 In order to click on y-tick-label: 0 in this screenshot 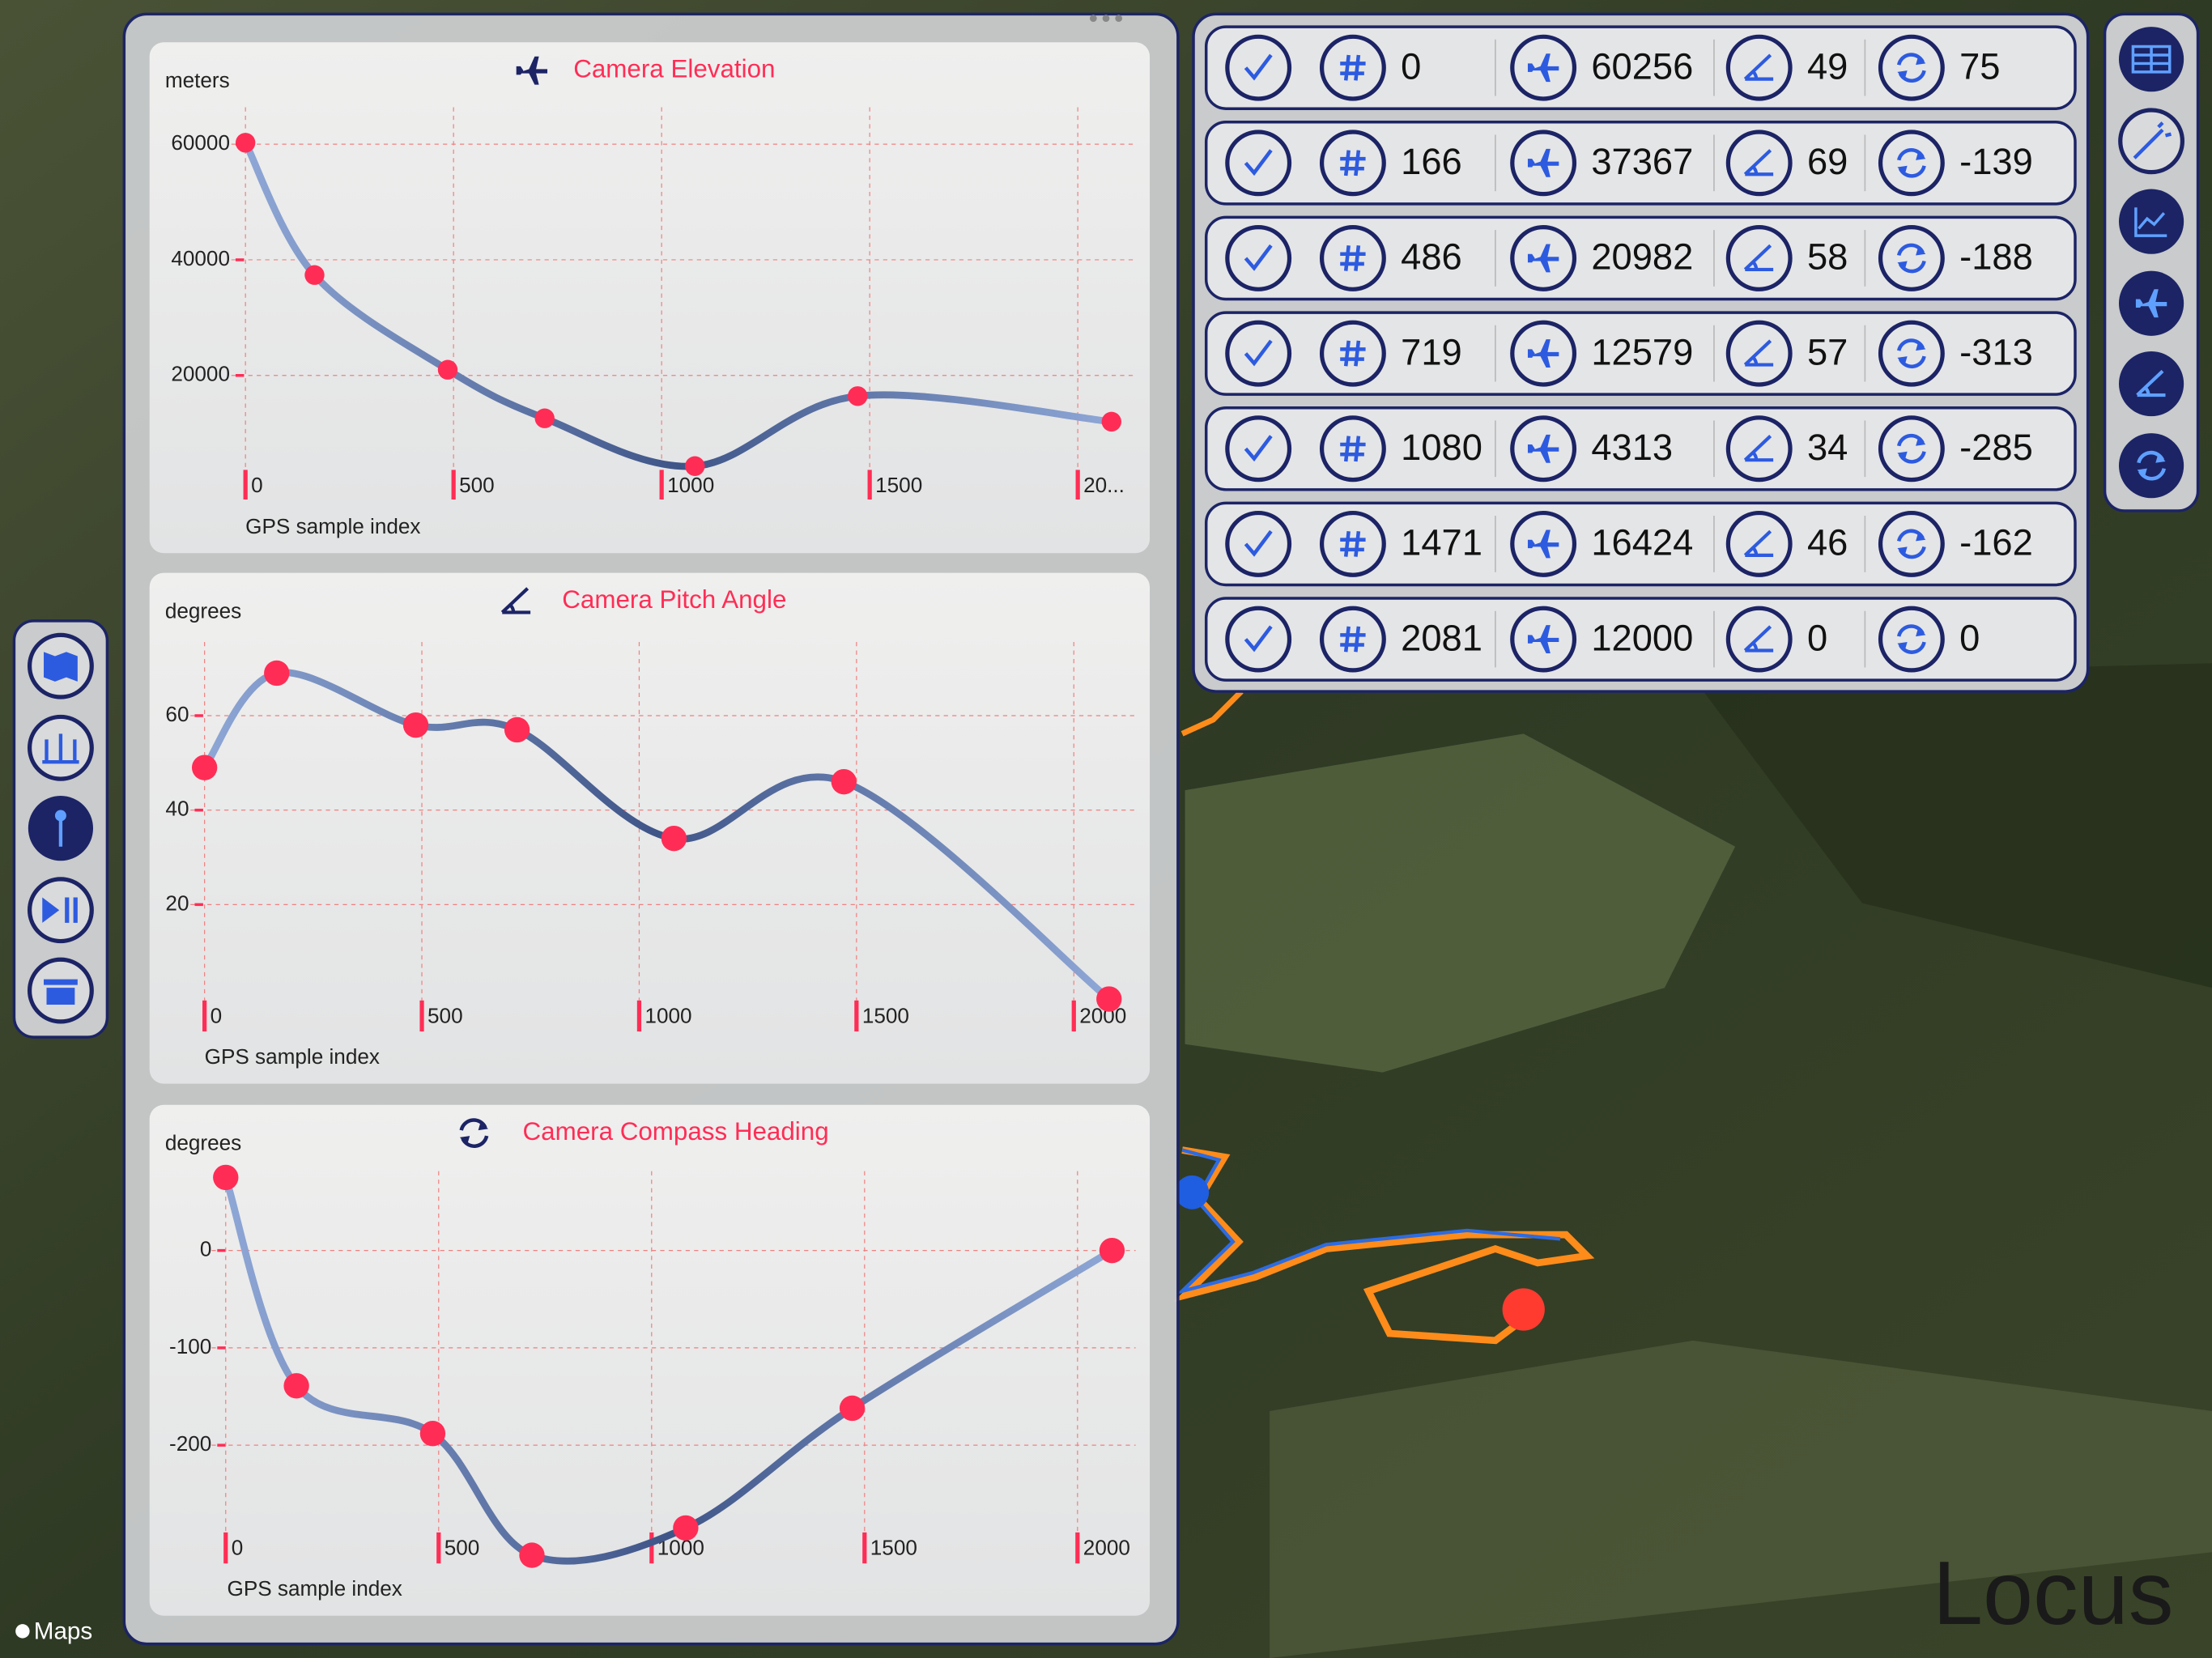, I will do `click(206, 1249)`.